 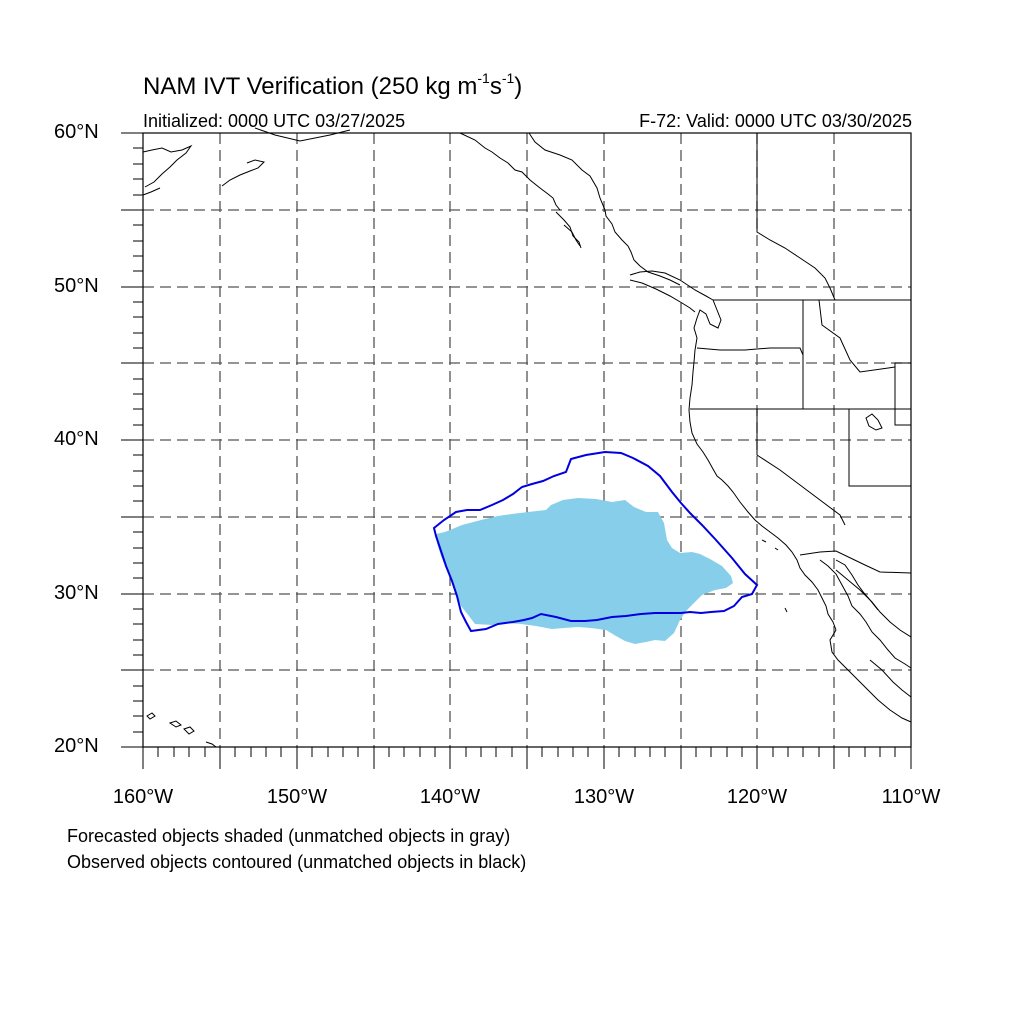 I want to click on lon-label-110w: 110°W, so click(x=911, y=797).